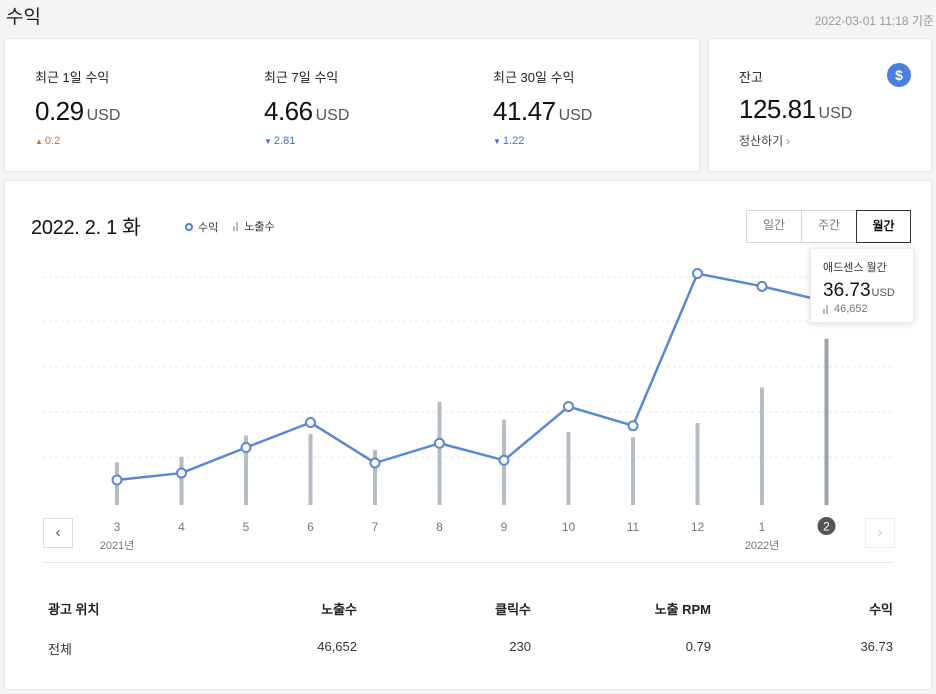 This screenshot has height=694, width=936. Describe the element at coordinates (698, 646) in the screenshot. I see `table-cell: 0.79` at that location.